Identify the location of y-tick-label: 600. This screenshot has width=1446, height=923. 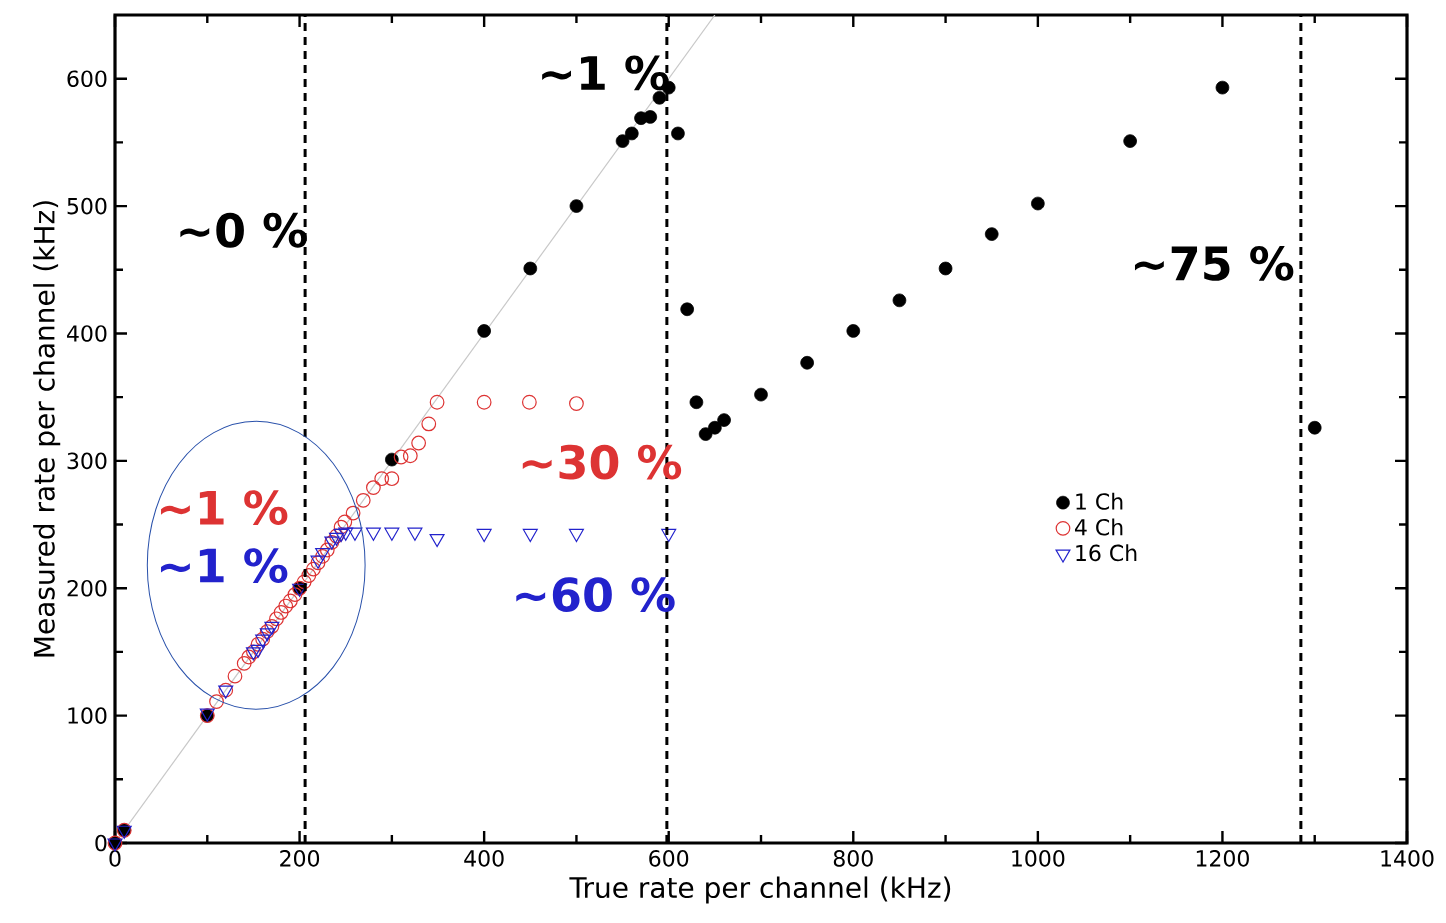
(87, 79).